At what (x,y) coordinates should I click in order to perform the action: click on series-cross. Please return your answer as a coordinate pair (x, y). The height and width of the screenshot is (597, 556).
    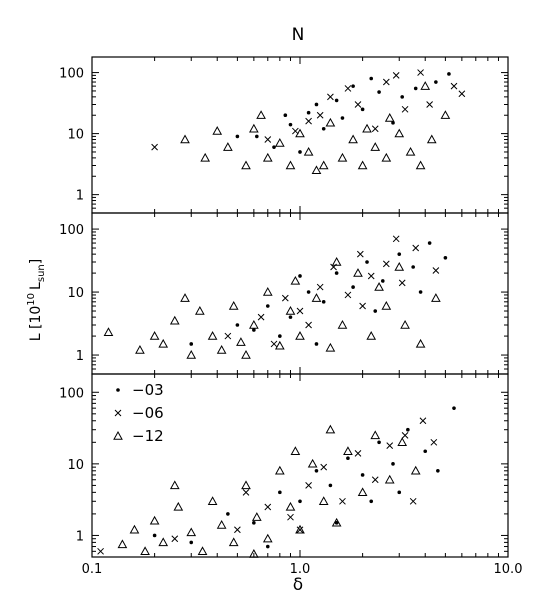
    Looking at the image, I should click on (267, 486).